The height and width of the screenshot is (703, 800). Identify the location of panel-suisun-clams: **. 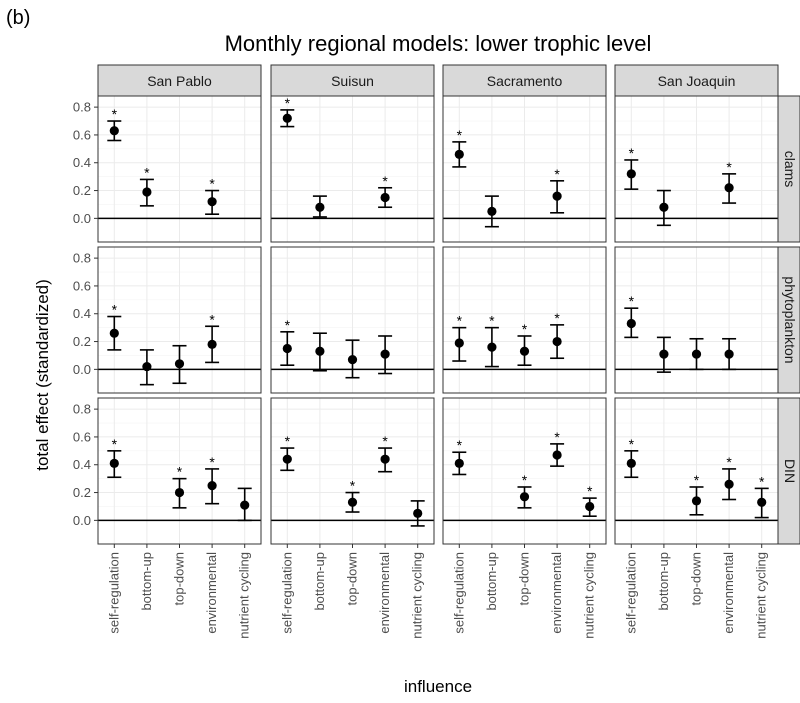
(352, 169).